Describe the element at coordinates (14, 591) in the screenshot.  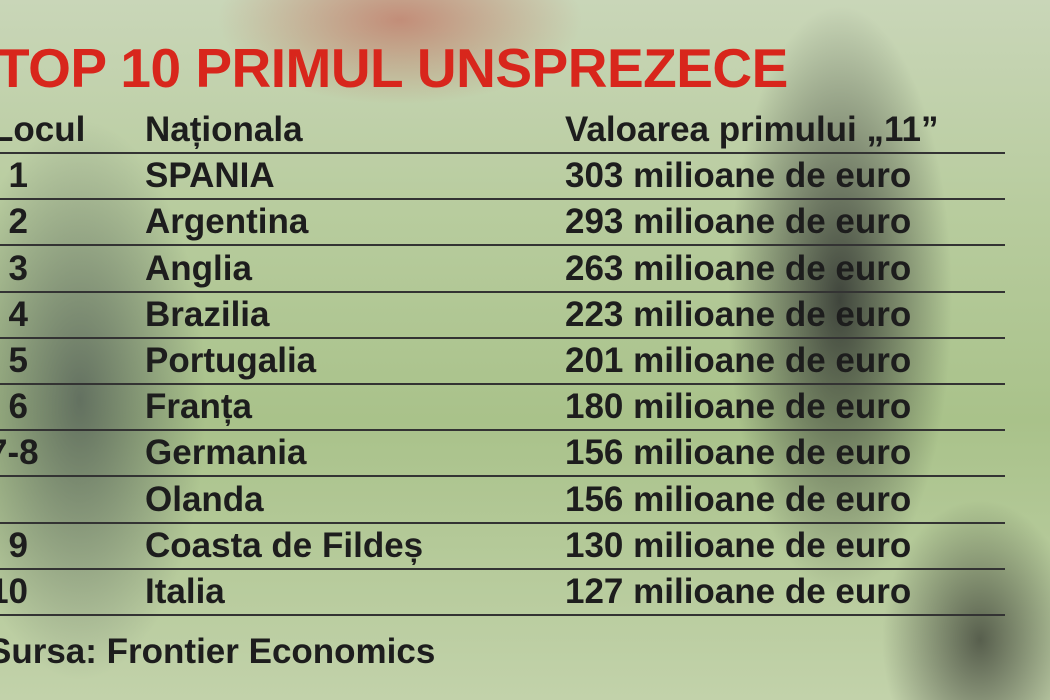
I see `rank: 10` at that location.